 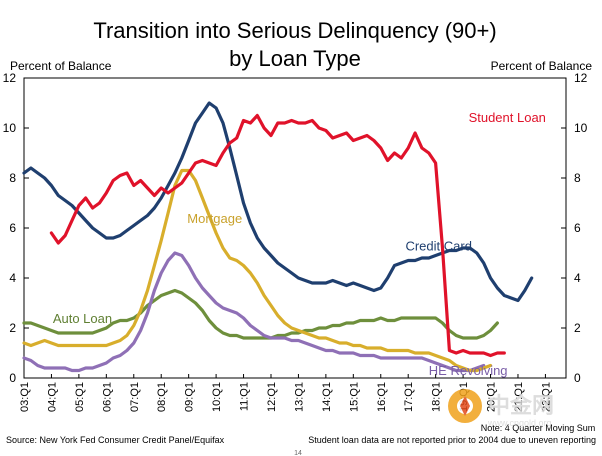 What do you see at coordinates (12, 378) in the screenshot?
I see `y-tick-label-left: 0` at bounding box center [12, 378].